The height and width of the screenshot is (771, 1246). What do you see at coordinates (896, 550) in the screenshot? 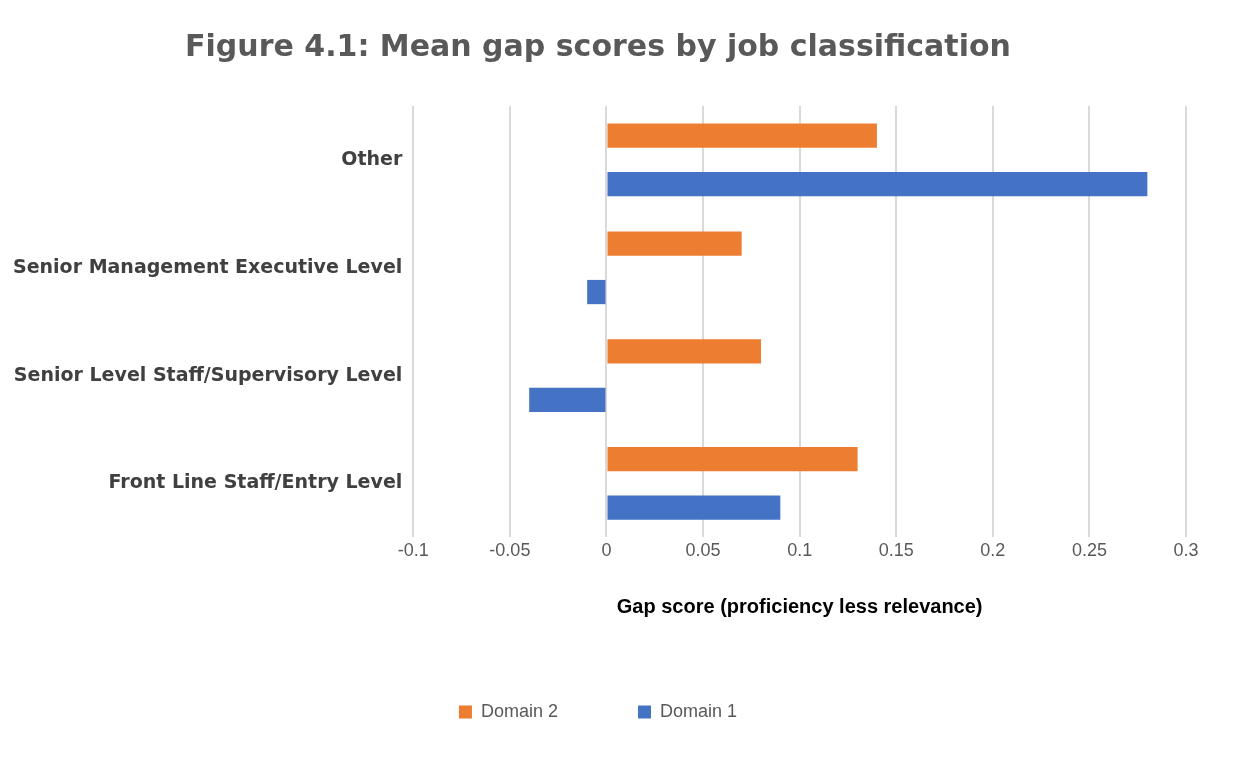
I see `x-tick-label: 0.15` at bounding box center [896, 550].